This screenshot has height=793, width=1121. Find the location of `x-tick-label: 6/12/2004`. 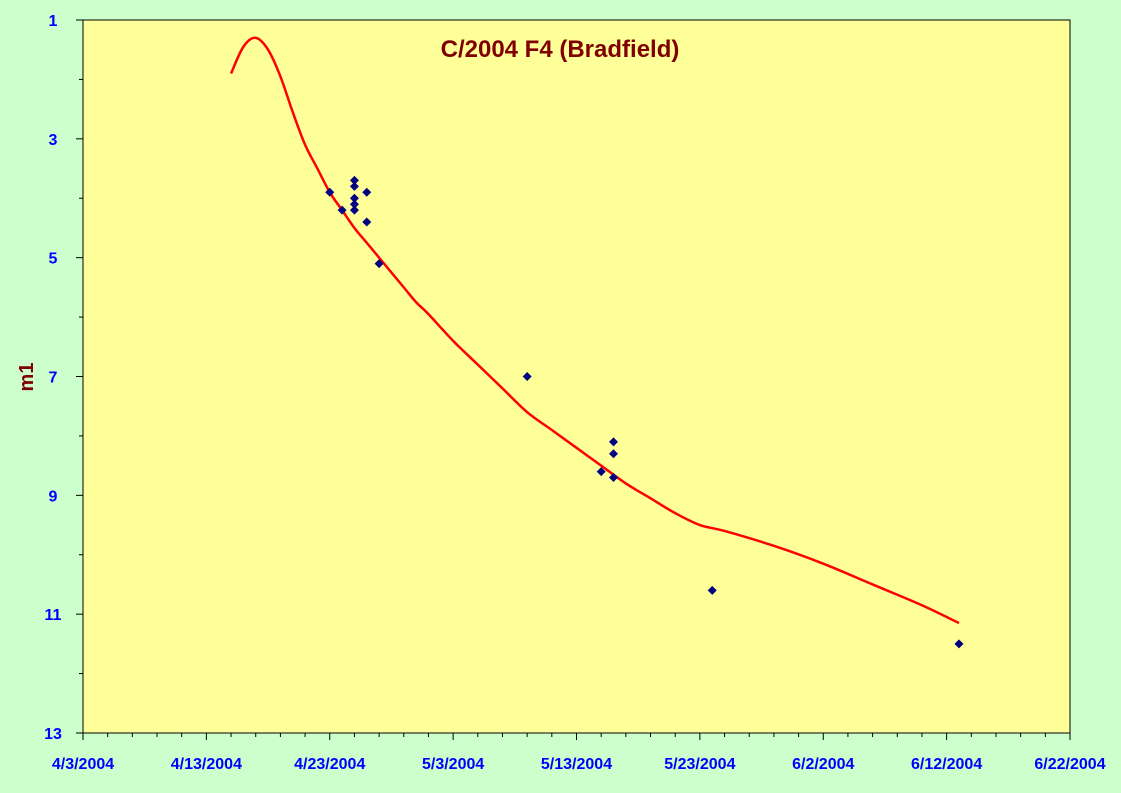

x-tick-label: 6/12/2004 is located at coordinates (946, 764).